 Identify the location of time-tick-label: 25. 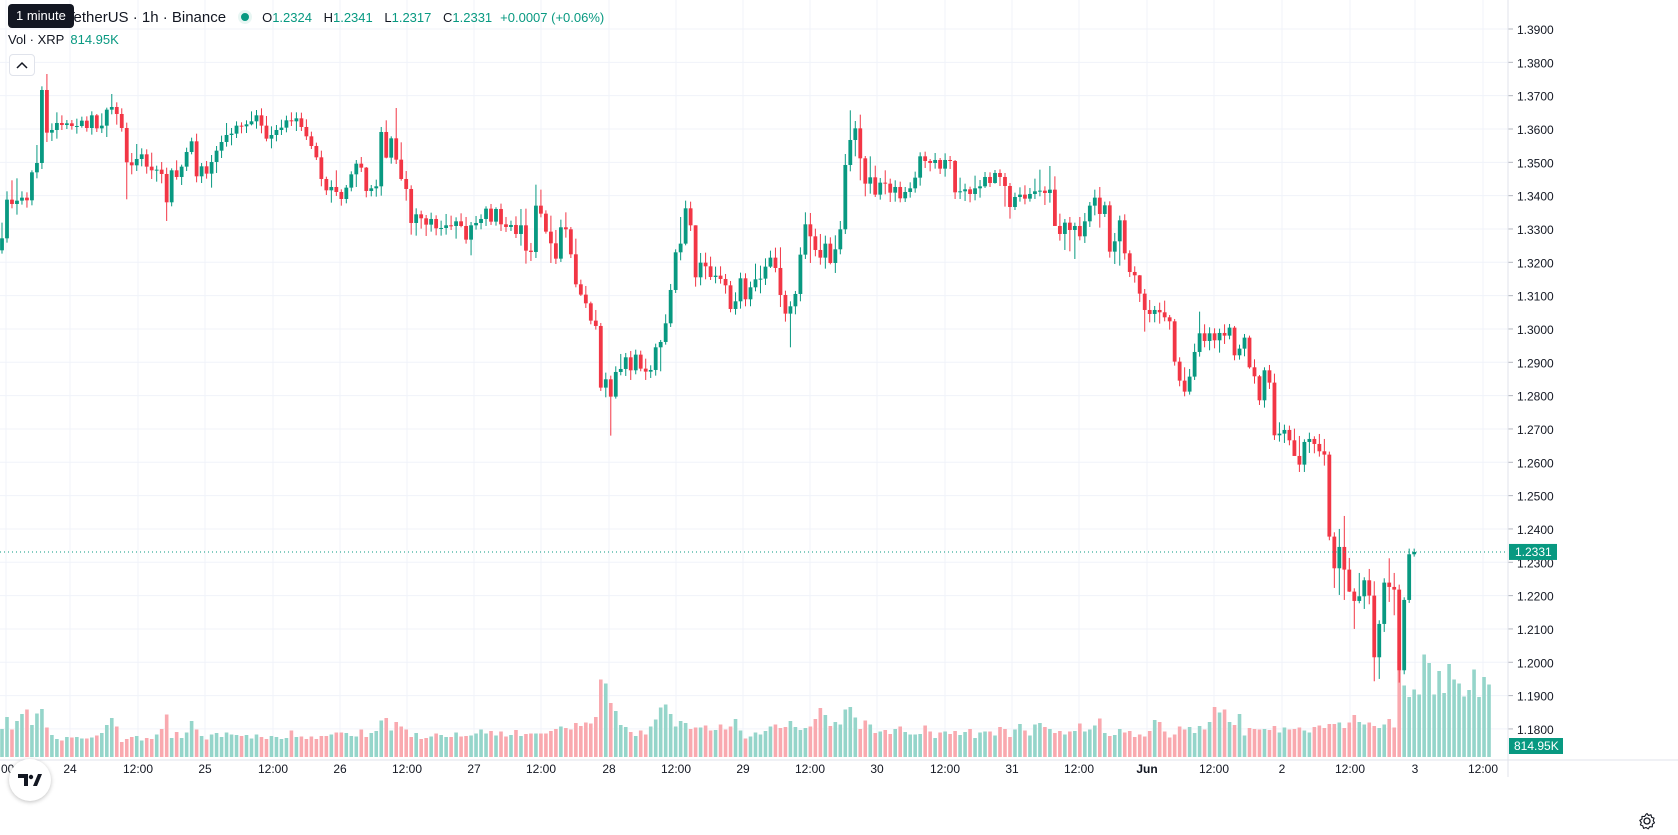
(205, 769).